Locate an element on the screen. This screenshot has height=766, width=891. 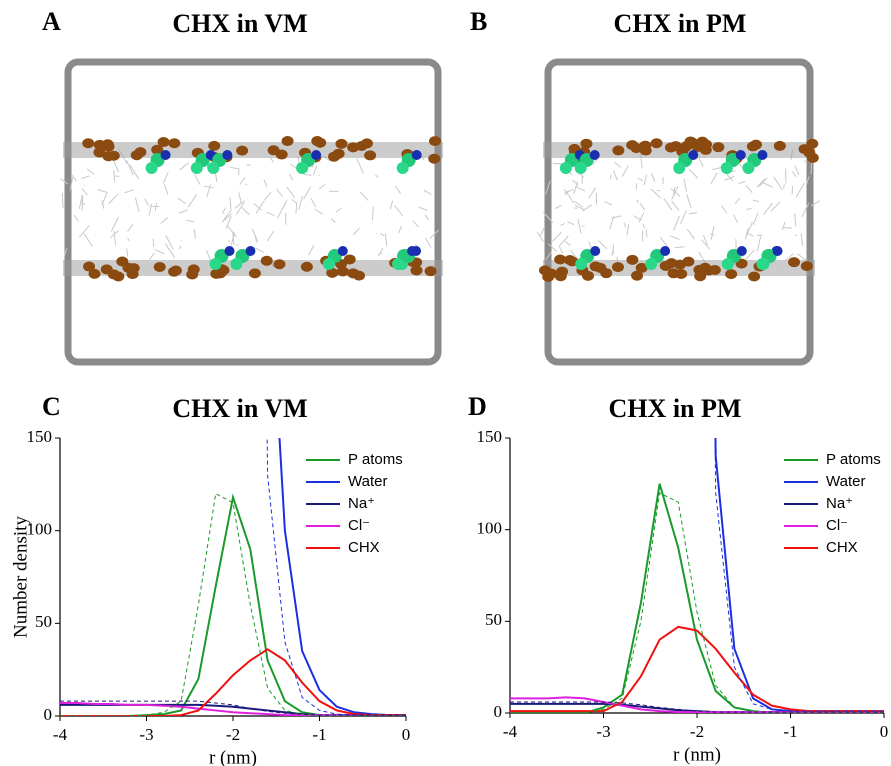
legend-label: Cl⁻ is located at coordinates (359, 525).